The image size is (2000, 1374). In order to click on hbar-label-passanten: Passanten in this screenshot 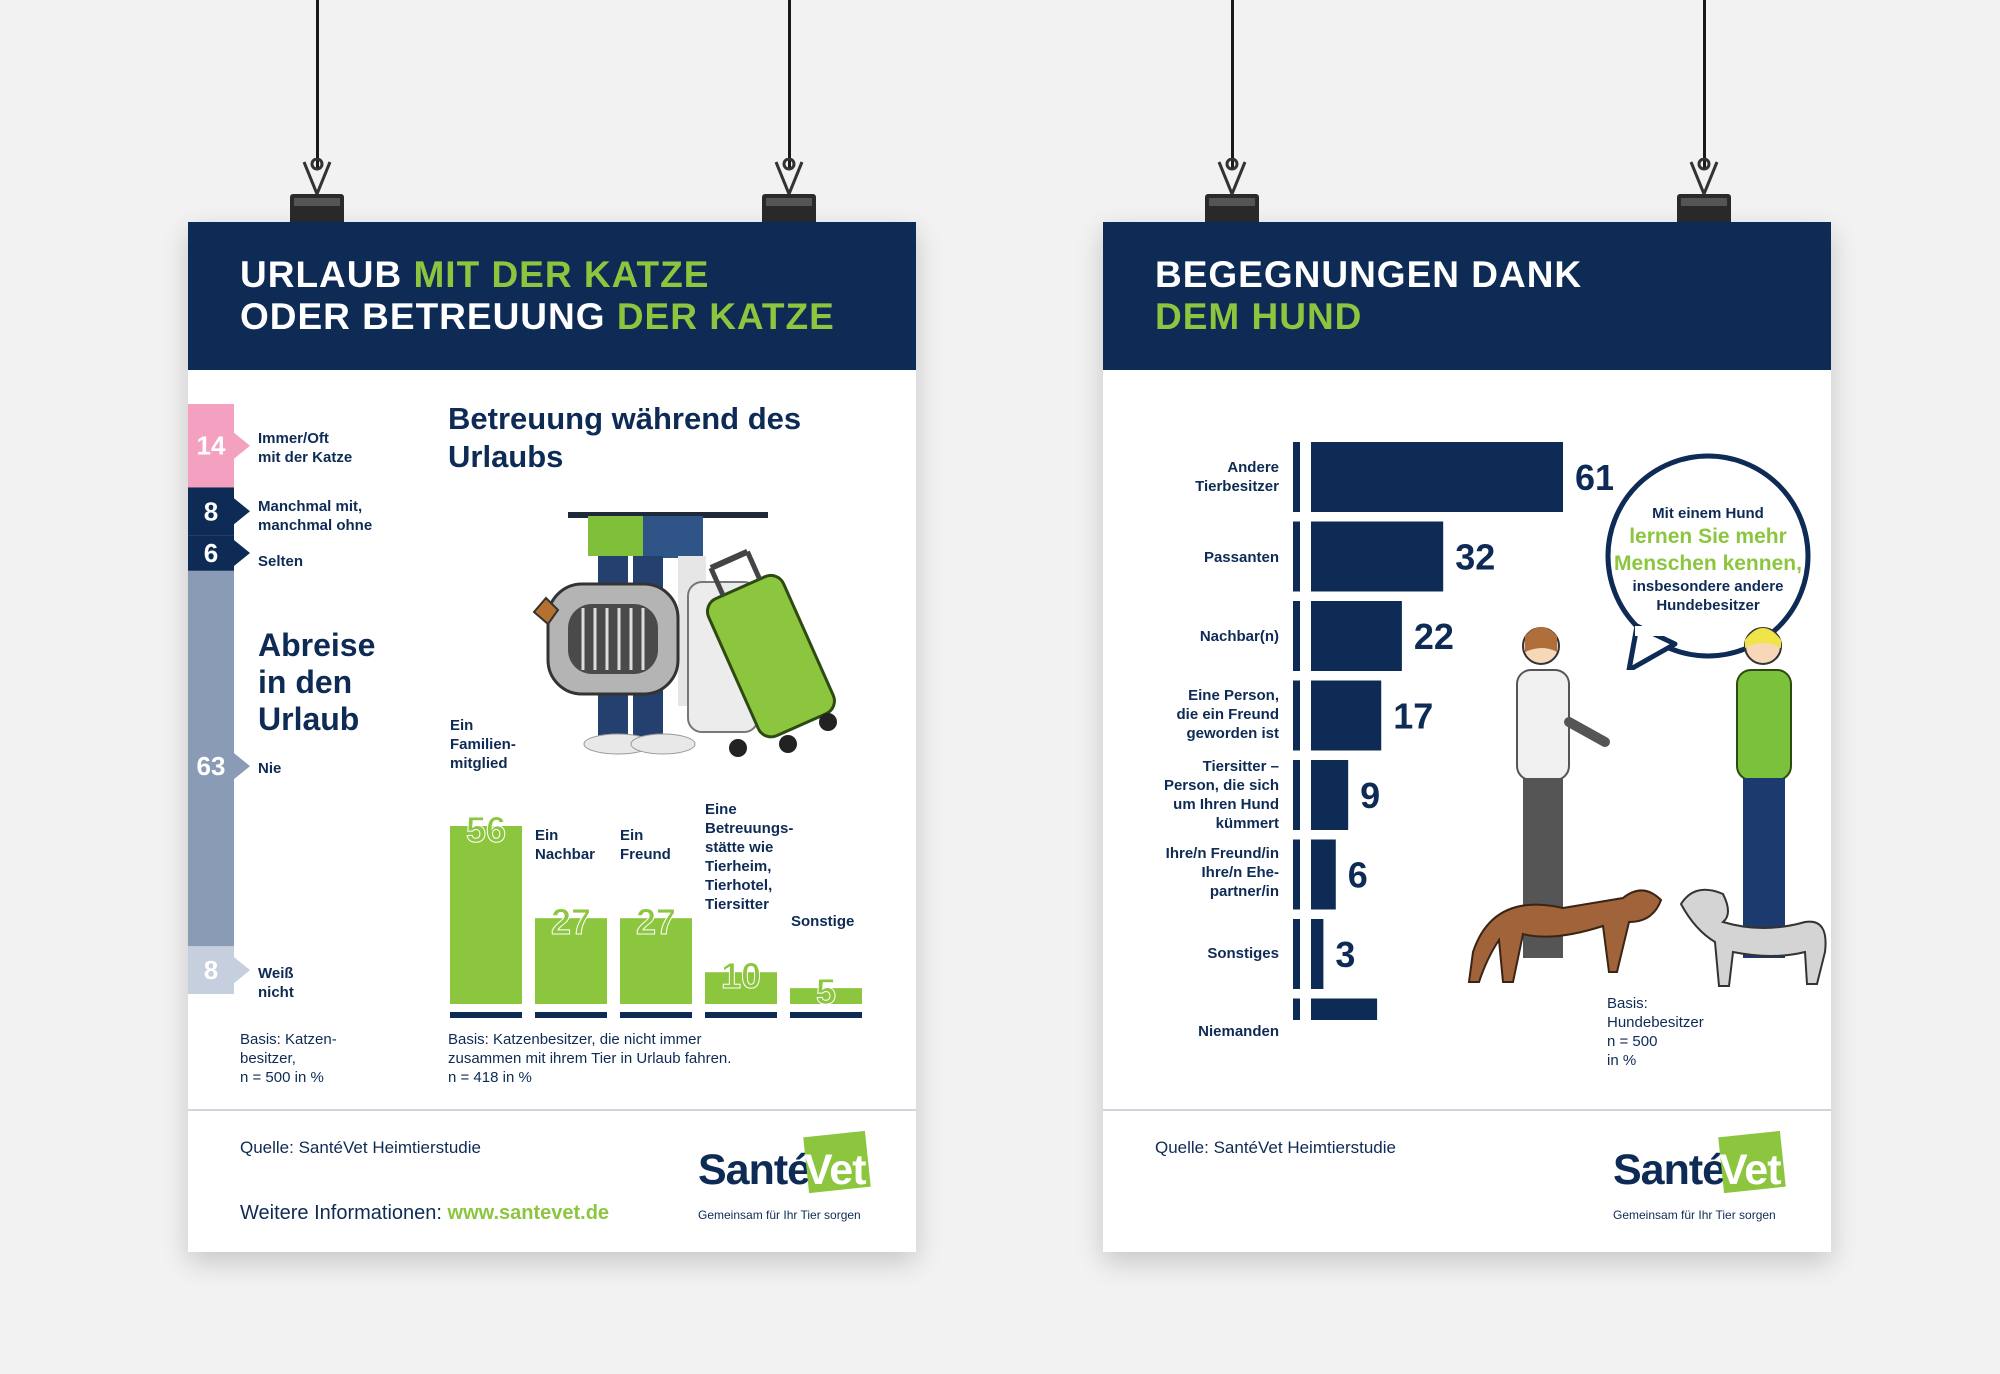, I will do `click(1241, 557)`.